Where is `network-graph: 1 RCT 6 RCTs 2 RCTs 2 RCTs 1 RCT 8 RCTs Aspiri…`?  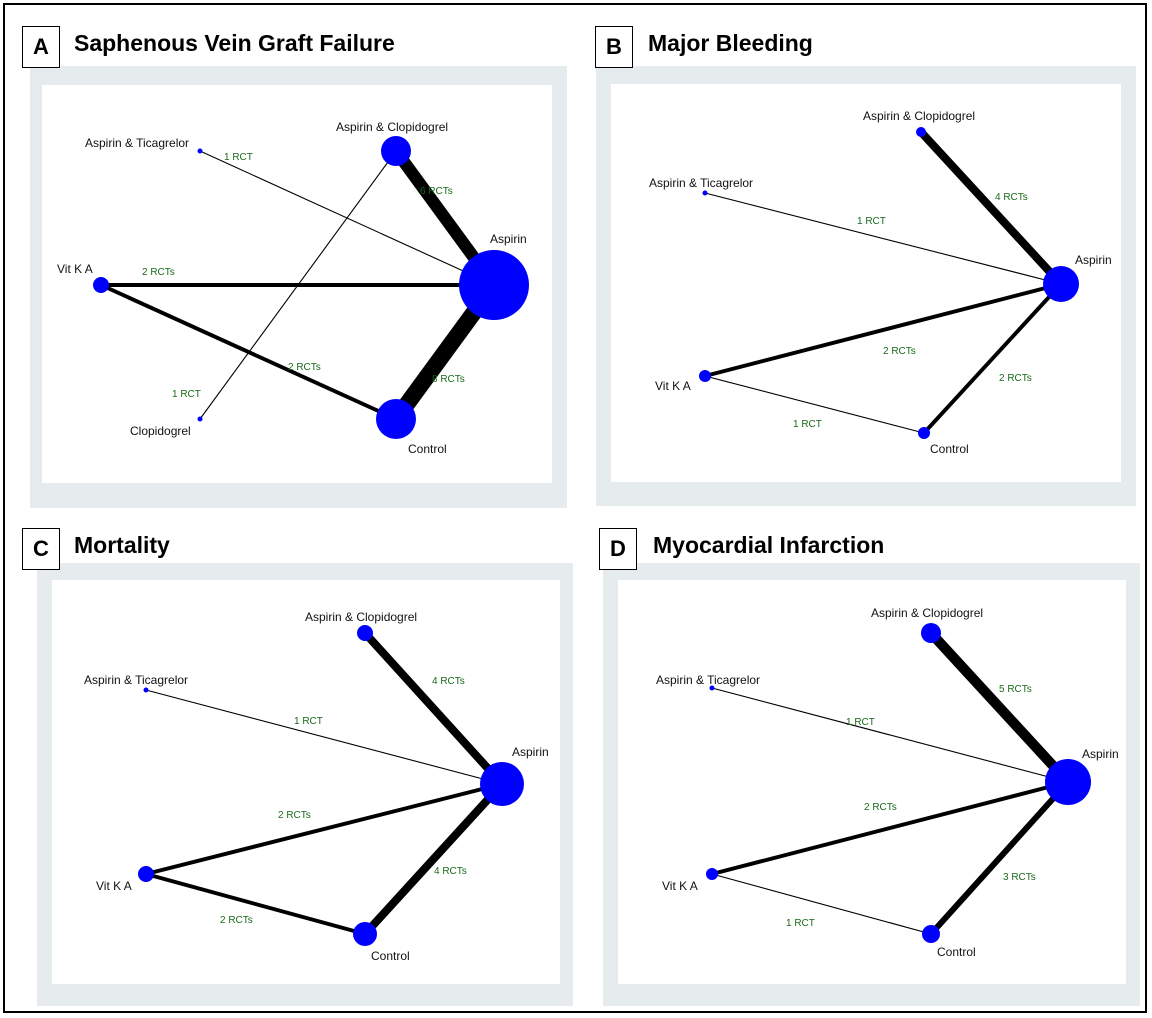
network-graph: 1 RCT 6 RCTs 2 RCTs 2 RCTs 1 RCT 8 RCTs Aspiri… is located at coordinates (293, 288).